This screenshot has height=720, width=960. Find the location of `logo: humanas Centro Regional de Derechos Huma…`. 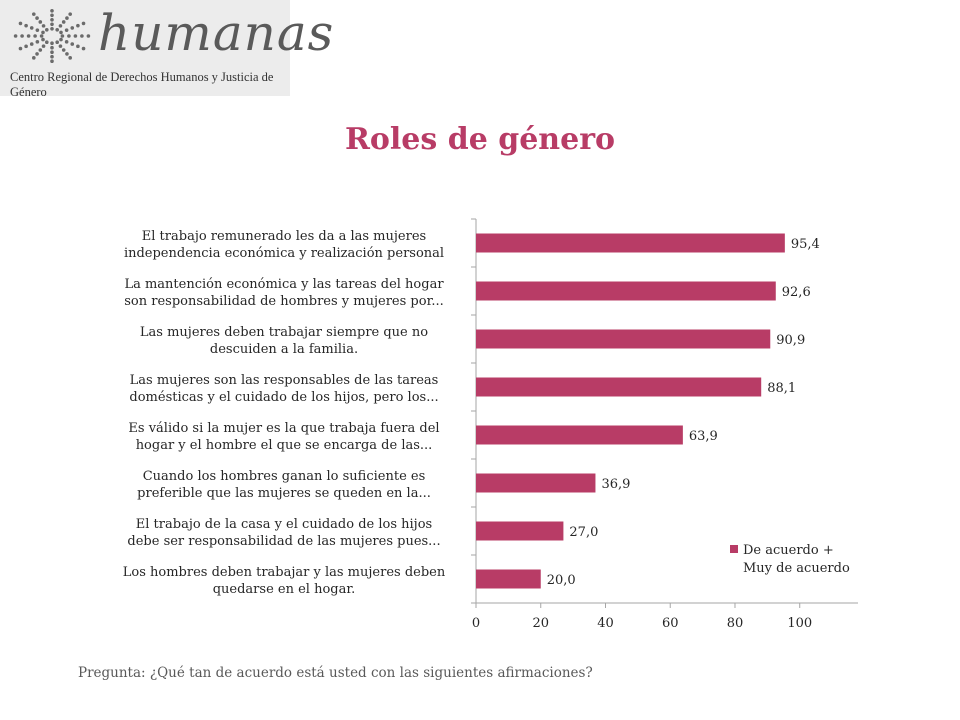

logo: humanas Centro Regional de Derechos Huma… is located at coordinates (166, 49).